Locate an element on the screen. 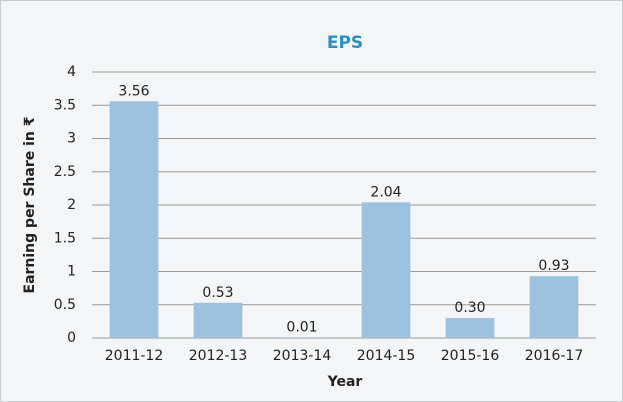 This screenshot has height=402, width=623. y-tick-label: 2.5 is located at coordinates (65, 172).